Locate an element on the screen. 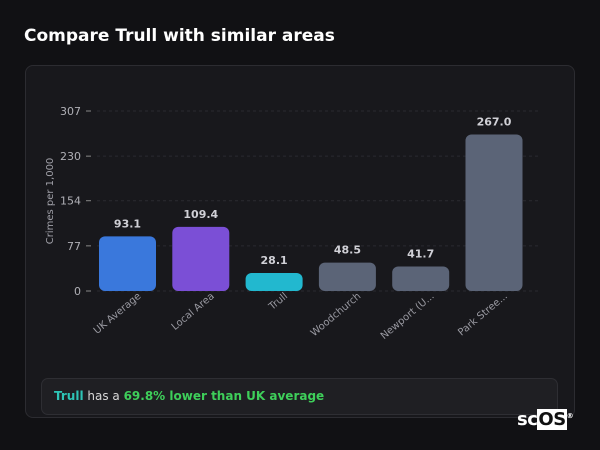  y-tick-label: 230 is located at coordinates (70, 156).